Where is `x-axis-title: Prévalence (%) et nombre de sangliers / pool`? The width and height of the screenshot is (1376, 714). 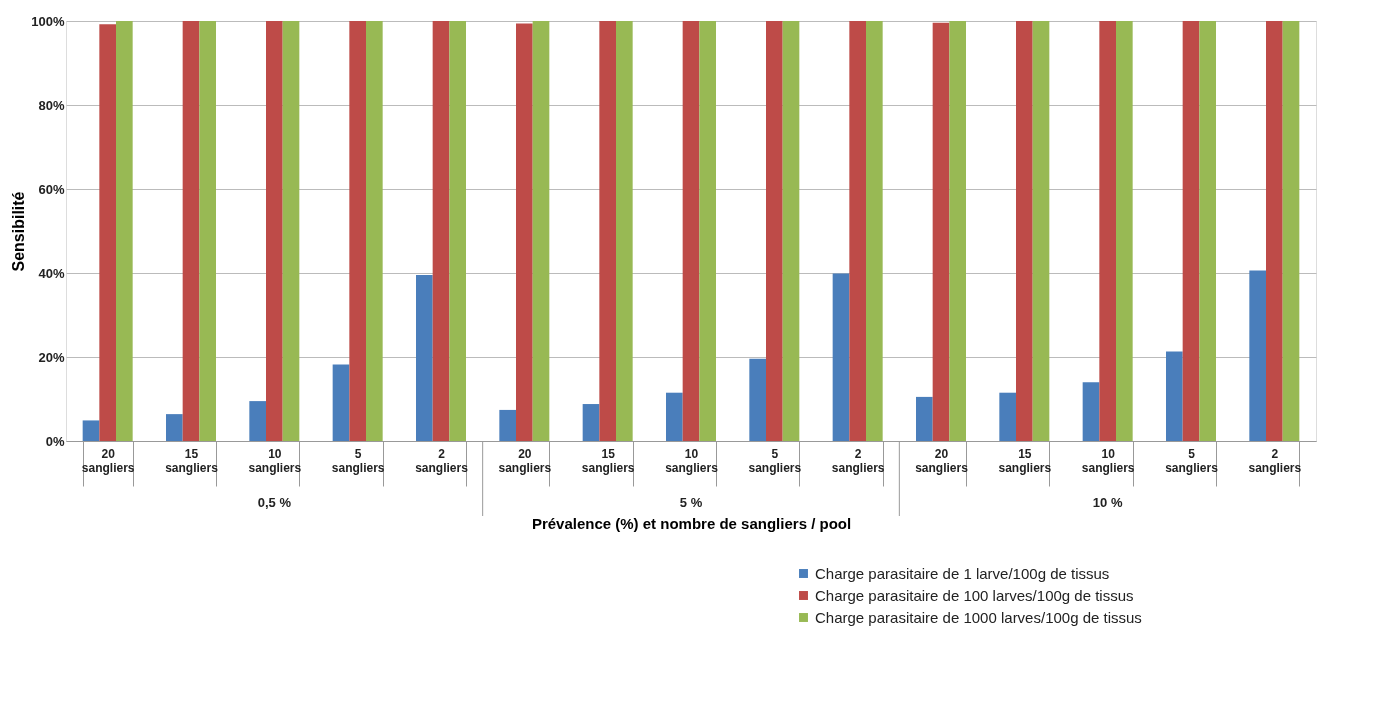 x-axis-title: Prévalence (%) et nombre de sangliers / pool is located at coordinates (691, 523).